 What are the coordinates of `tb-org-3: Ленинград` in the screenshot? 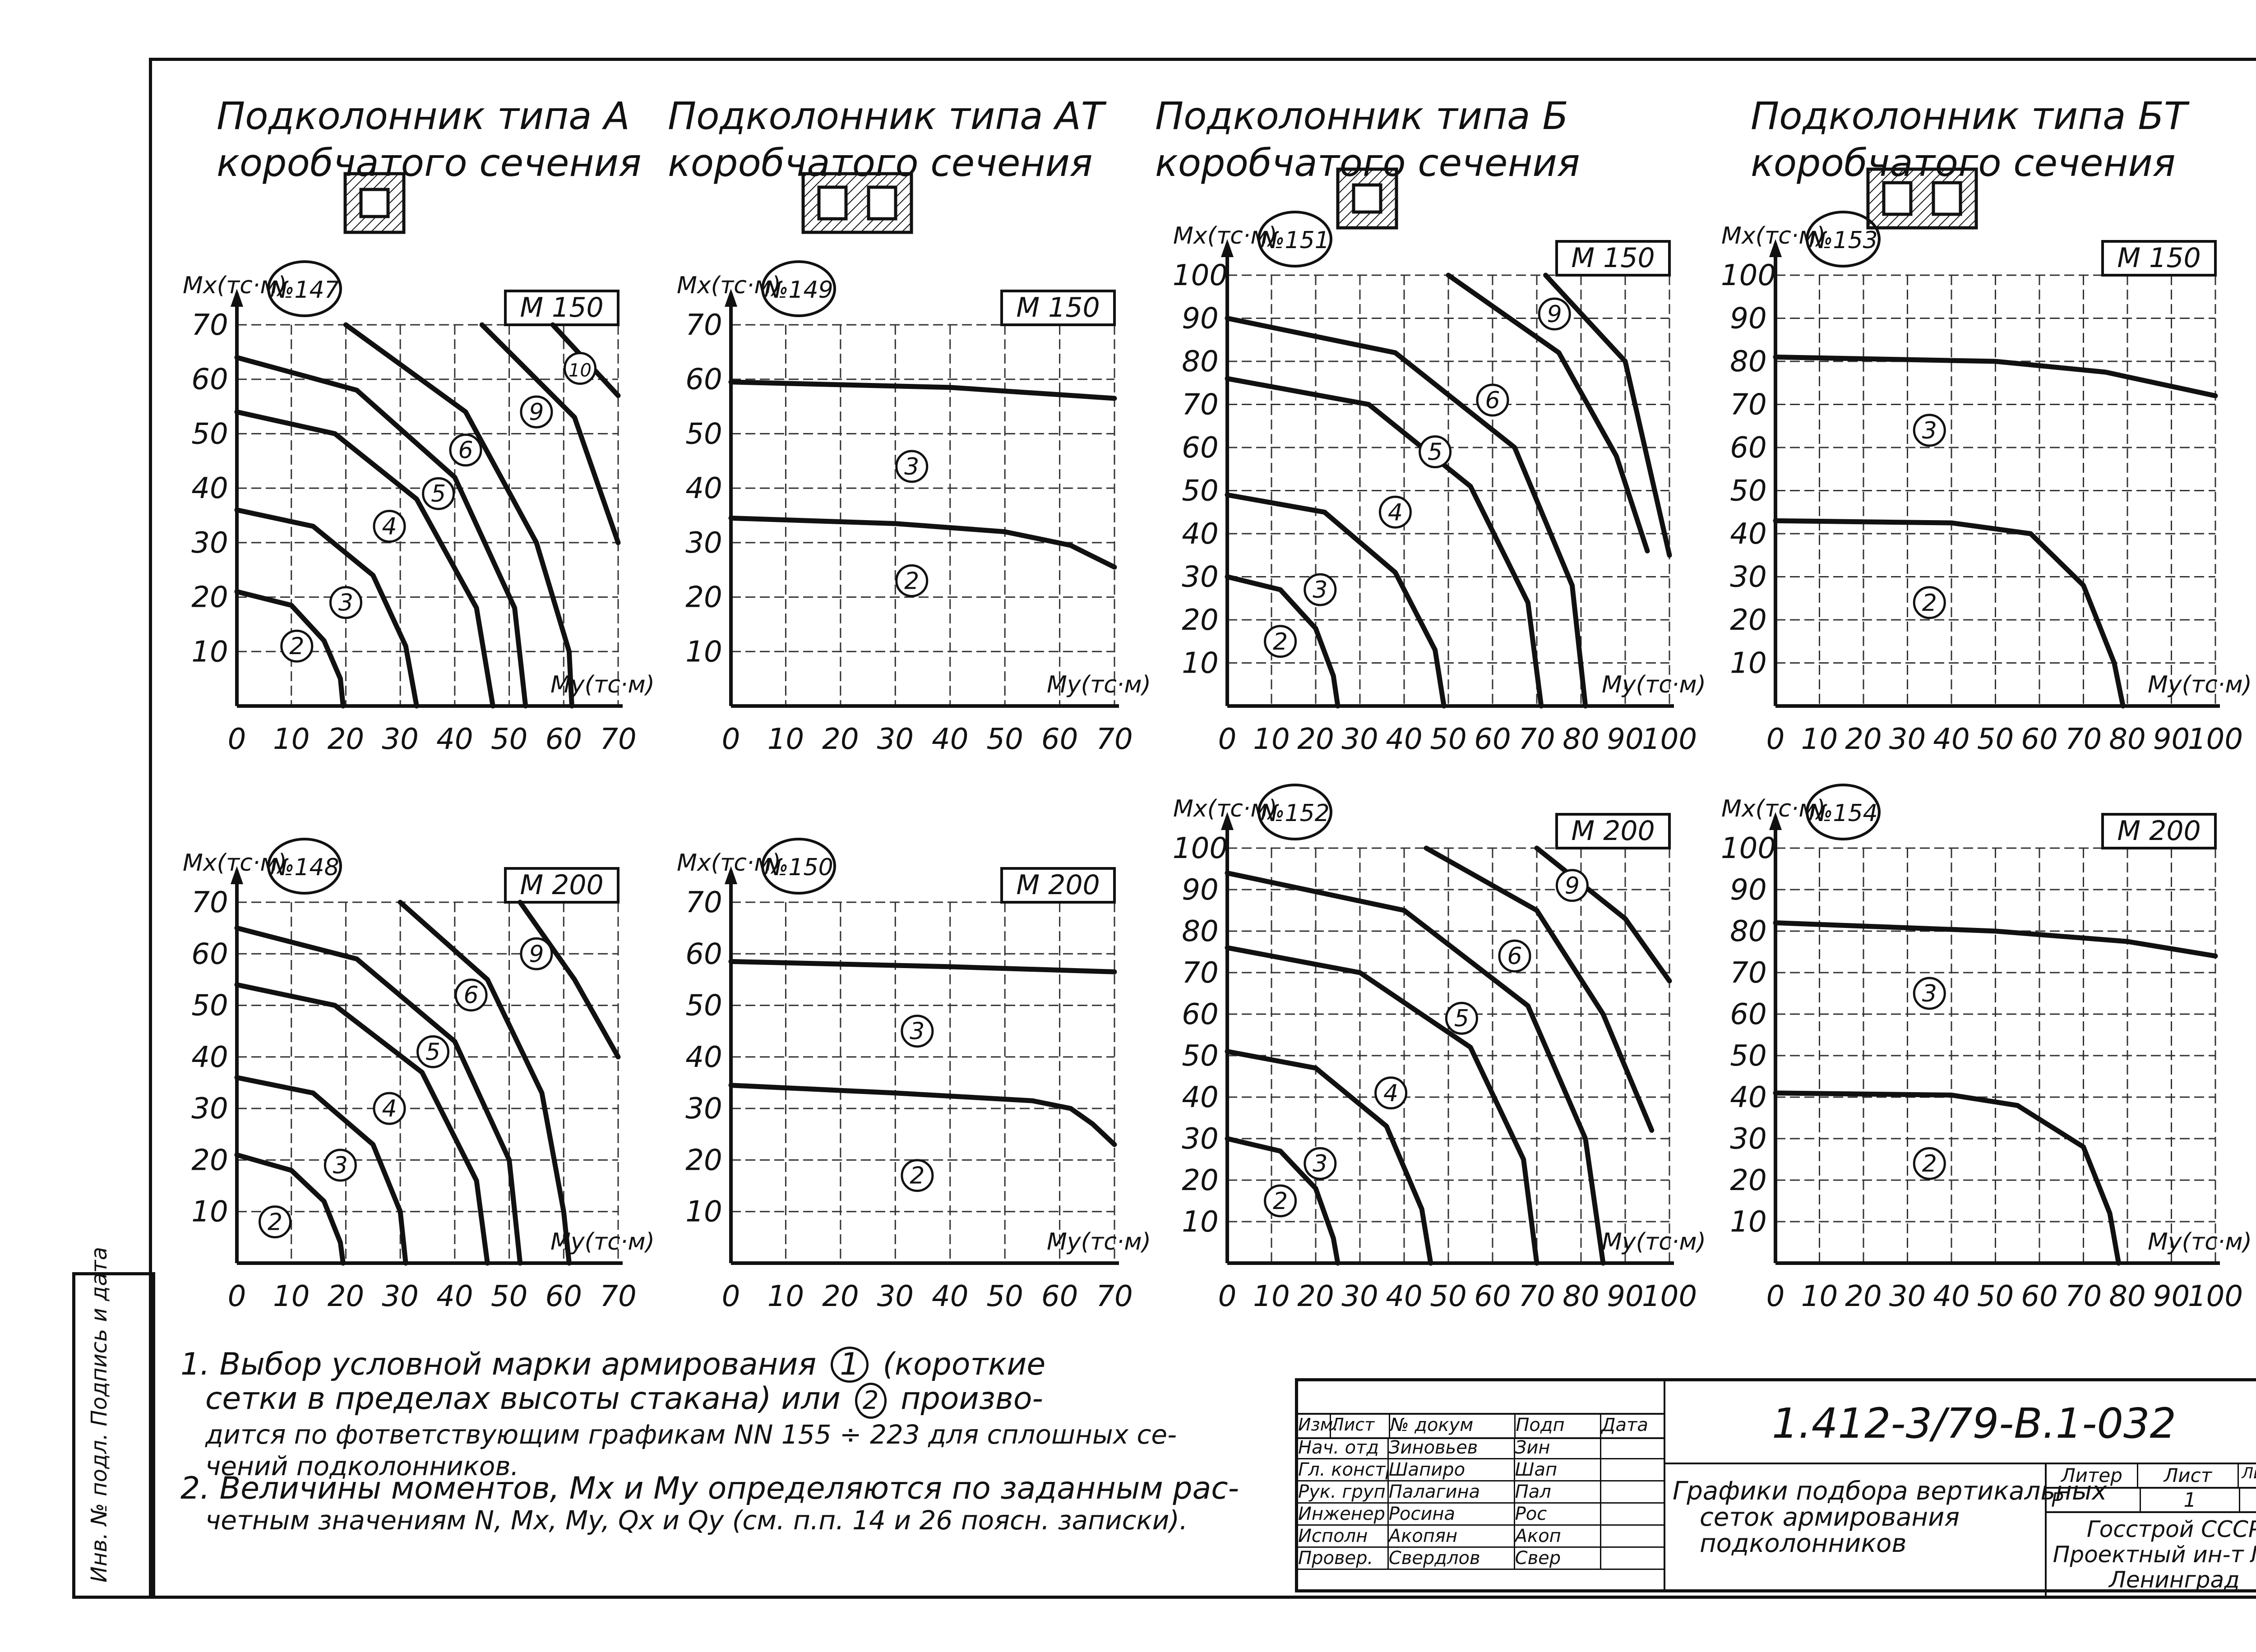 It's located at (2174, 1580).